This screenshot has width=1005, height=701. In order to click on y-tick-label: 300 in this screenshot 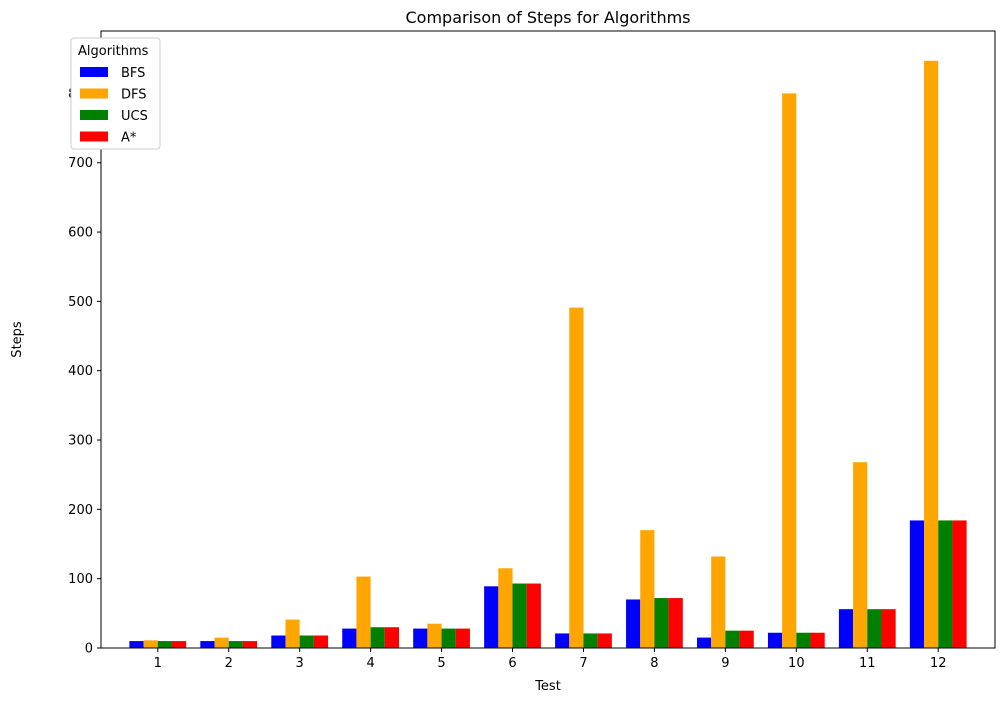, I will do `click(80, 441)`.